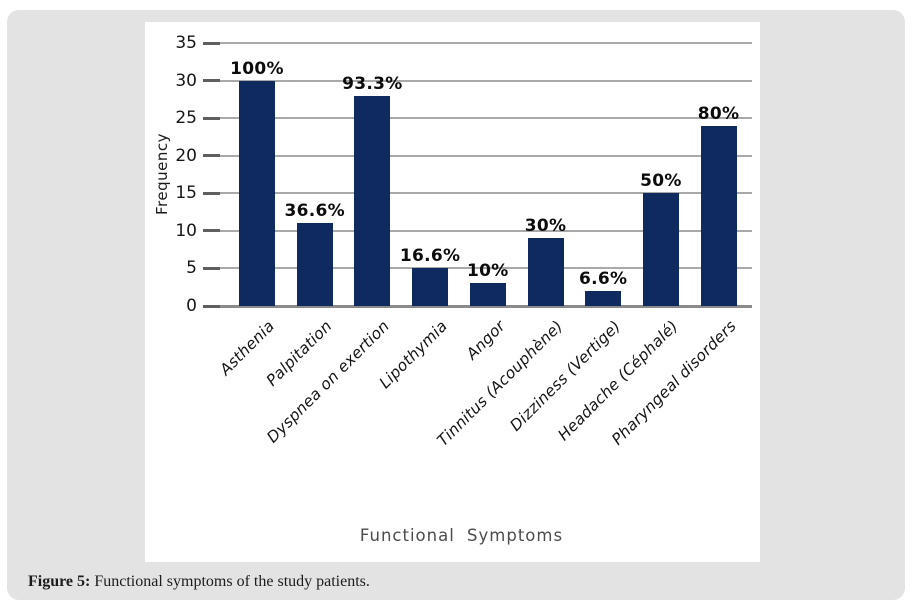 This screenshot has width=914, height=610. Describe the element at coordinates (461, 535) in the screenshot. I see `x-axis-title: Functional Symptoms` at that location.